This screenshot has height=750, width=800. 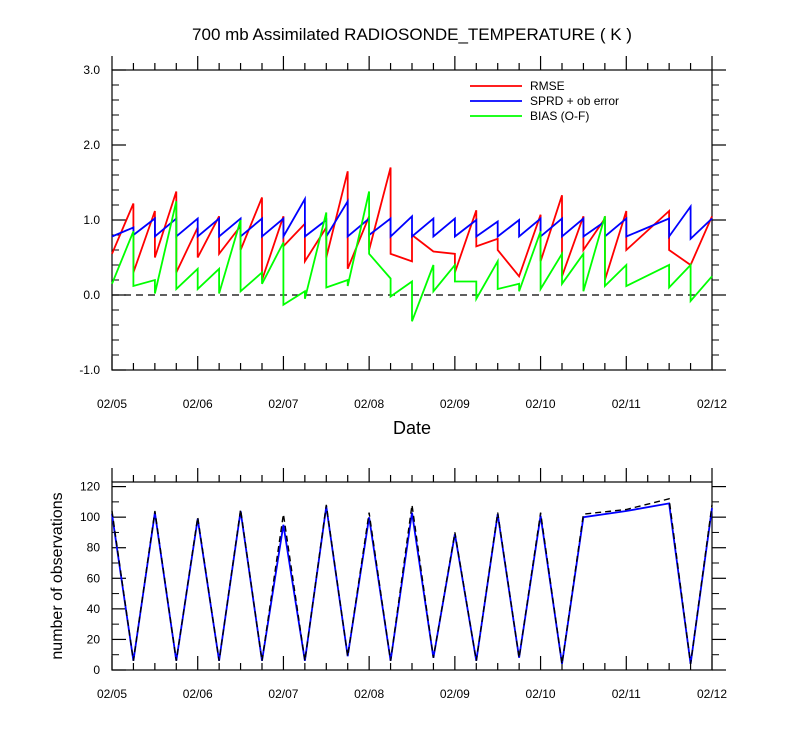 What do you see at coordinates (412, 428) in the screenshot?
I see `x-axis-label: Date` at bounding box center [412, 428].